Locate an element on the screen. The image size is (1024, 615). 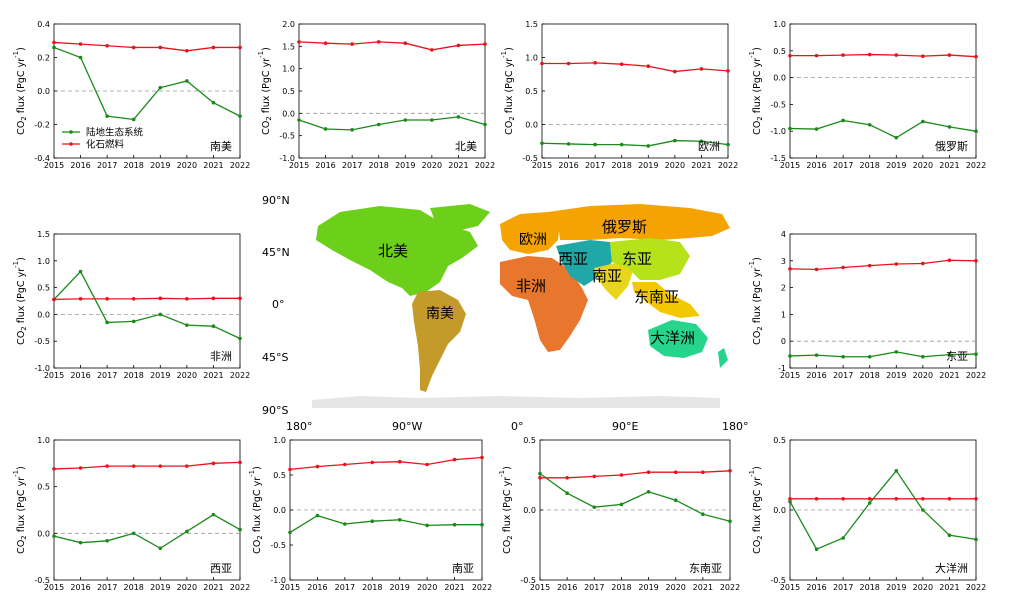
map-label-africa: 非洲 is located at coordinates (531, 286).